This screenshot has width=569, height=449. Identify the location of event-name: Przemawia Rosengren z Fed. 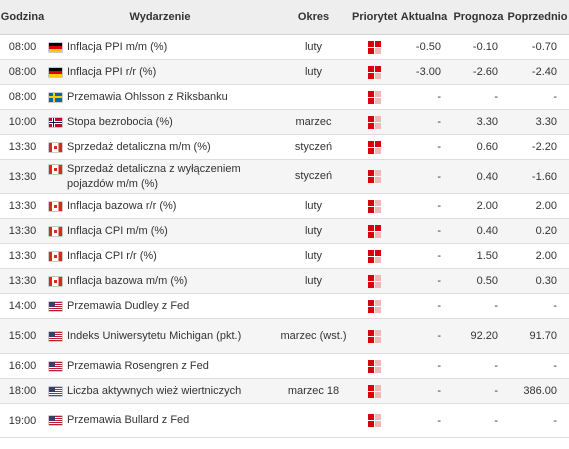
(138, 365).